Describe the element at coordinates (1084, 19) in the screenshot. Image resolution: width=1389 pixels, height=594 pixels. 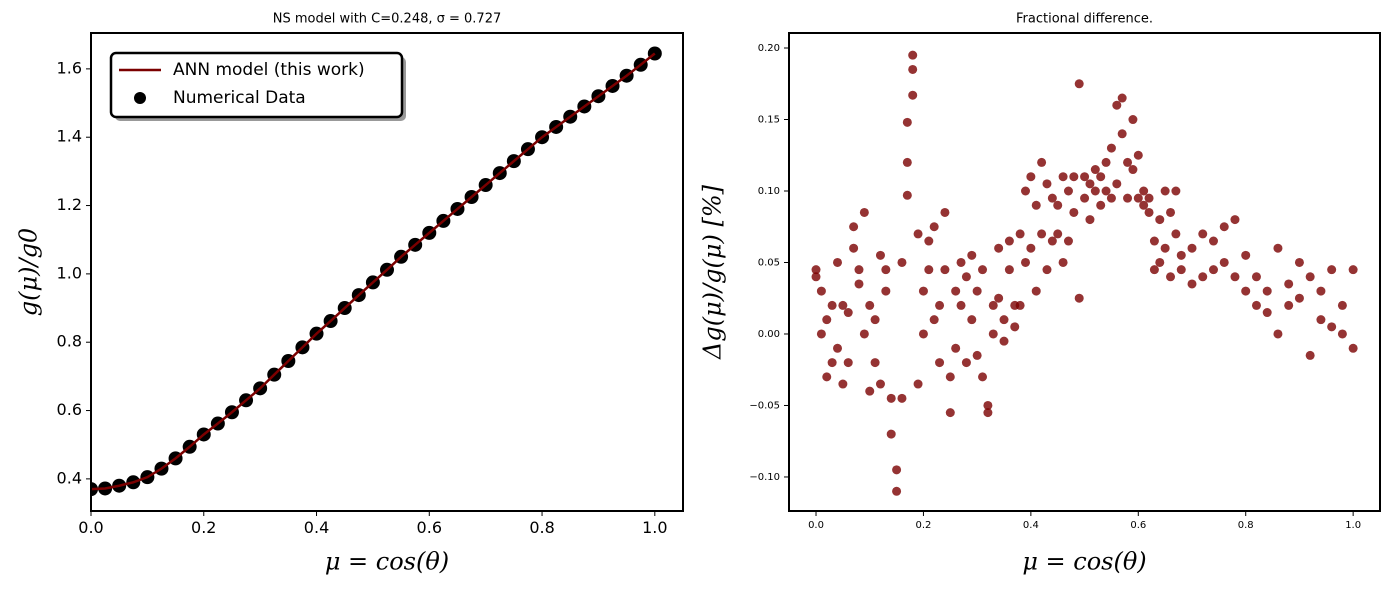
I see `chart-title: Fractional difference.` at that location.